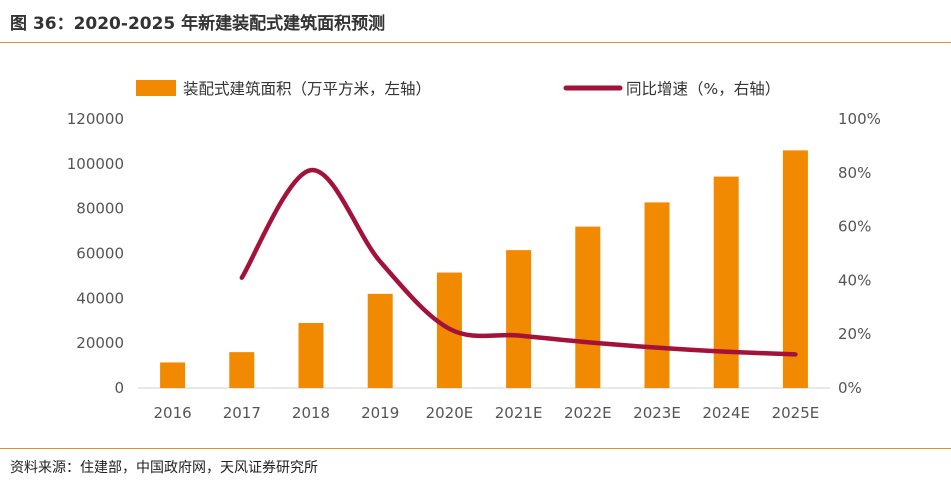 Image resolution: width=951 pixels, height=486 pixels. I want to click on right-axis-tick-label: 0%, so click(850, 388).